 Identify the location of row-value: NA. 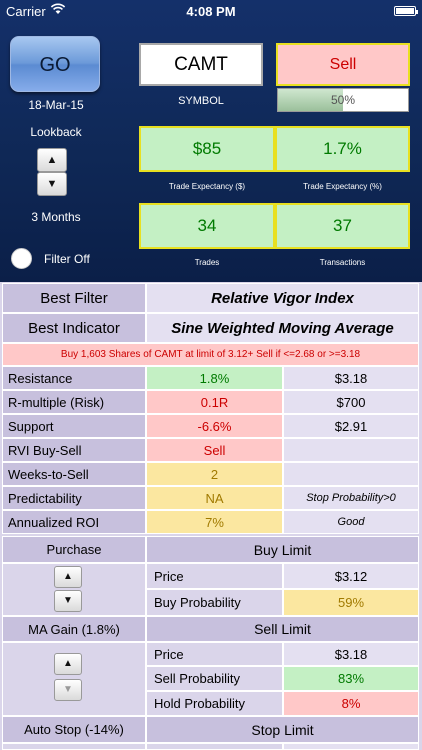
(214, 498).